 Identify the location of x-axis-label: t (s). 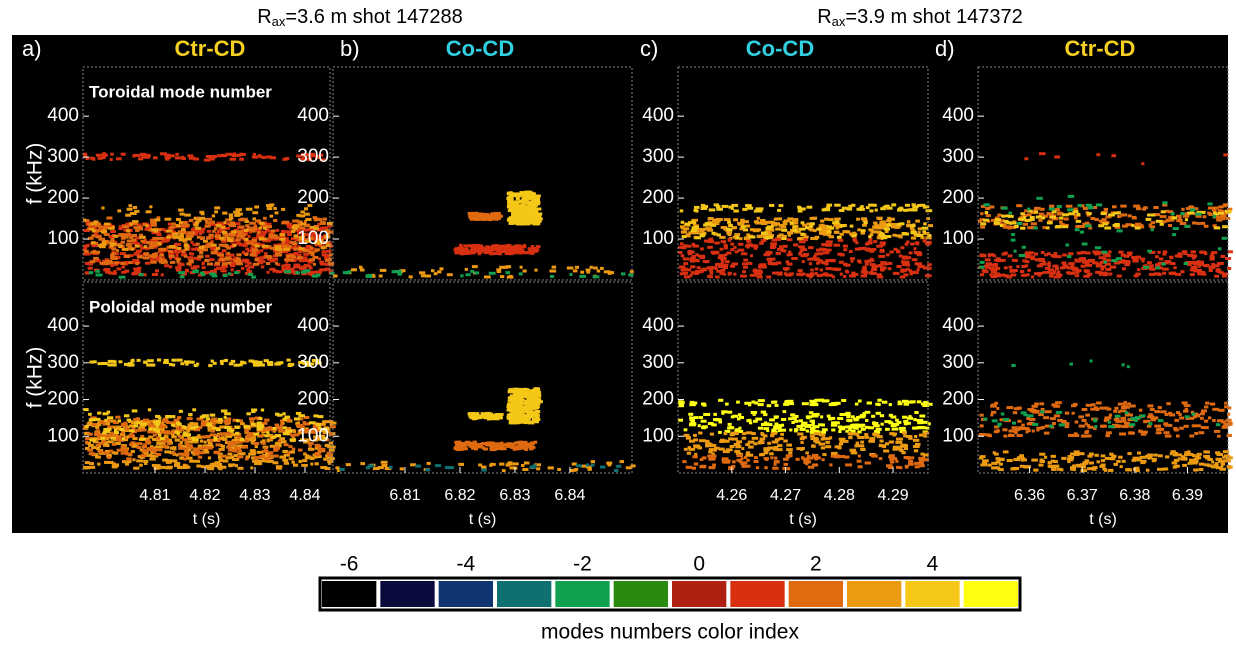
(803, 519).